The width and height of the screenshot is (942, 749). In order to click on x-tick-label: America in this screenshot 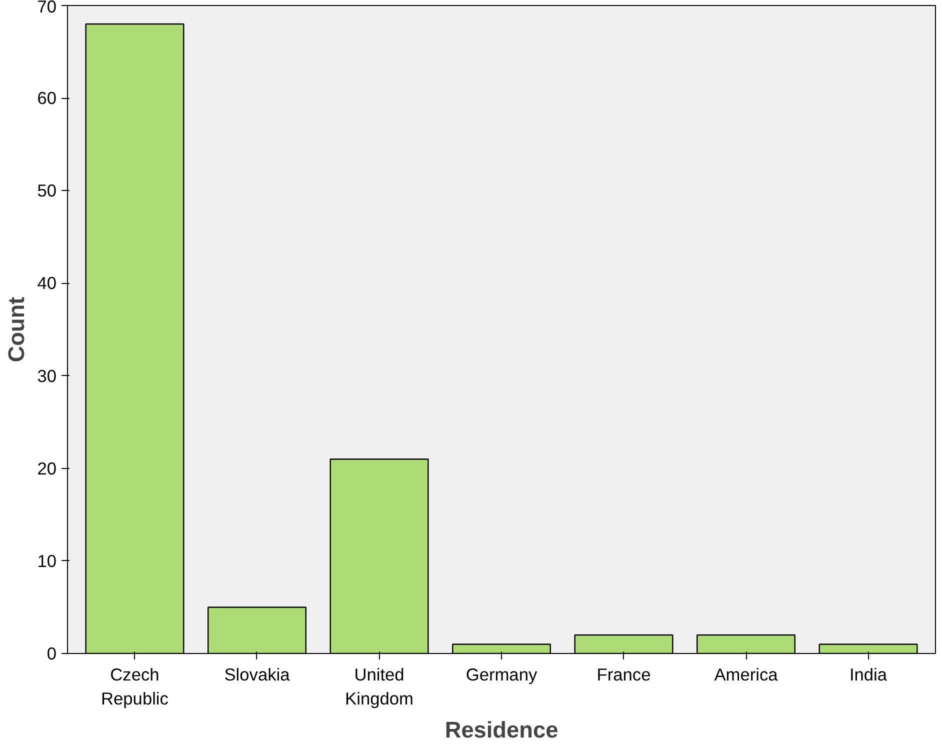, I will do `click(746, 674)`.